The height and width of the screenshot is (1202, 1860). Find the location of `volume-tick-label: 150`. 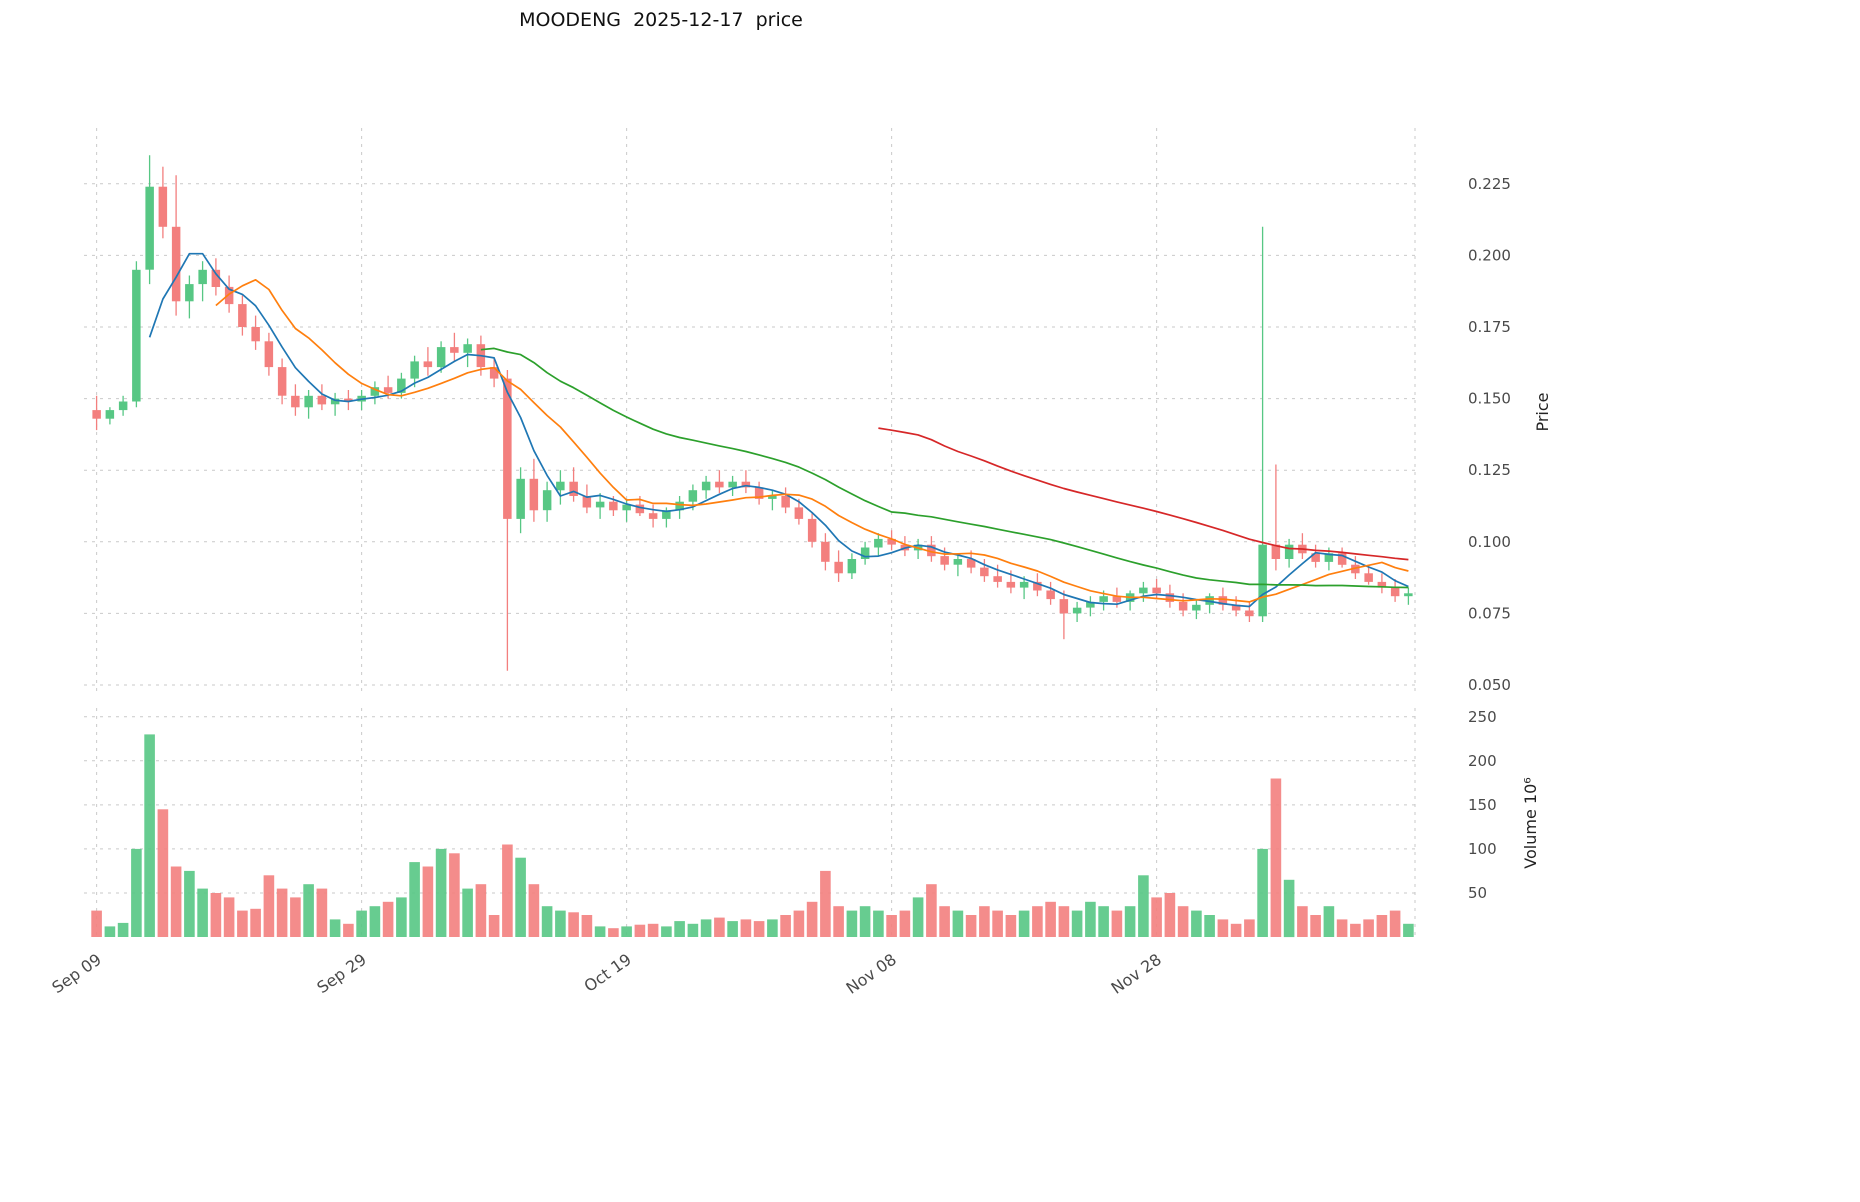

volume-tick-label: 150 is located at coordinates (1482, 805).